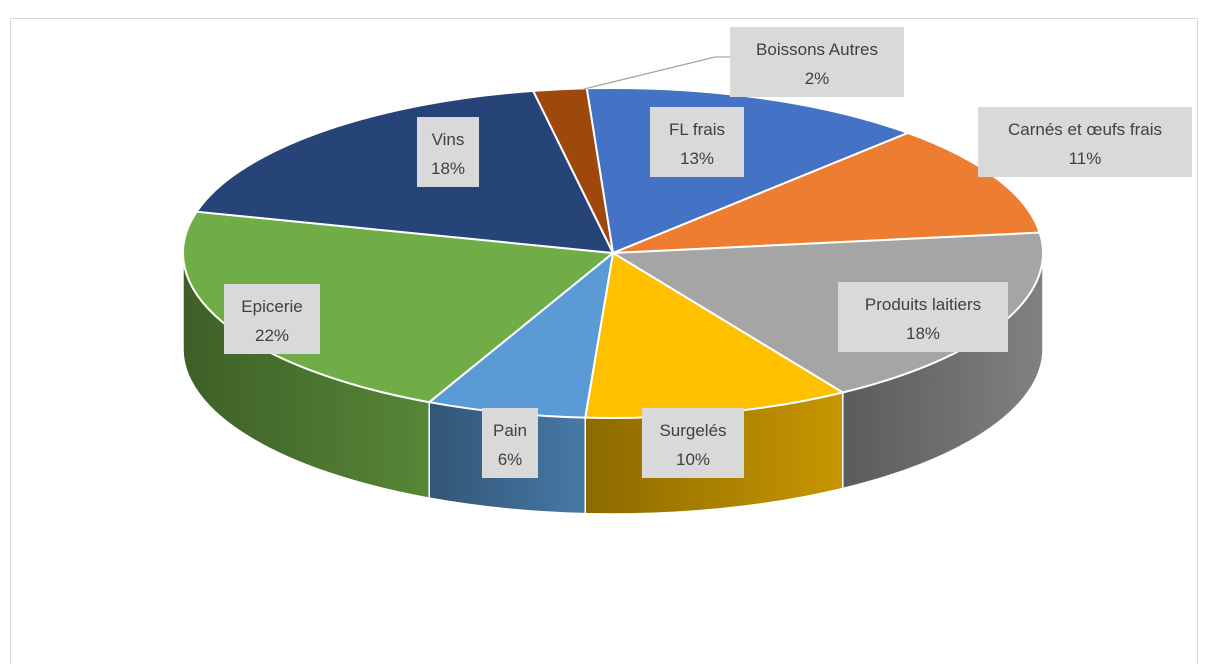 This screenshot has height=664, width=1208. I want to click on slice-category-label: FL frais, so click(697, 129).